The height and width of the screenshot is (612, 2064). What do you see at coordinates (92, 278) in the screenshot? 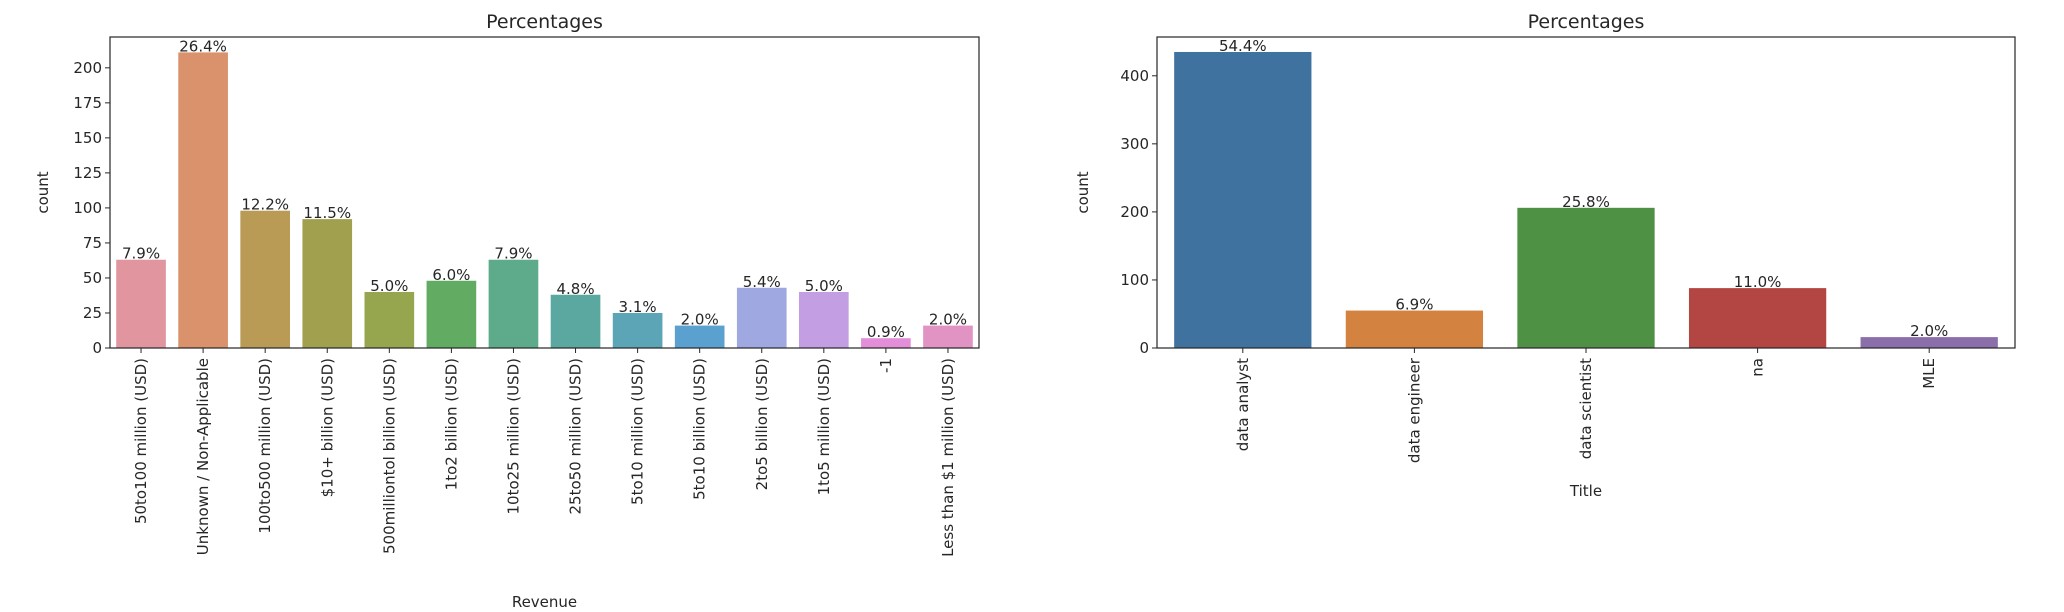
I see `y-tick-label: 50` at bounding box center [92, 278].